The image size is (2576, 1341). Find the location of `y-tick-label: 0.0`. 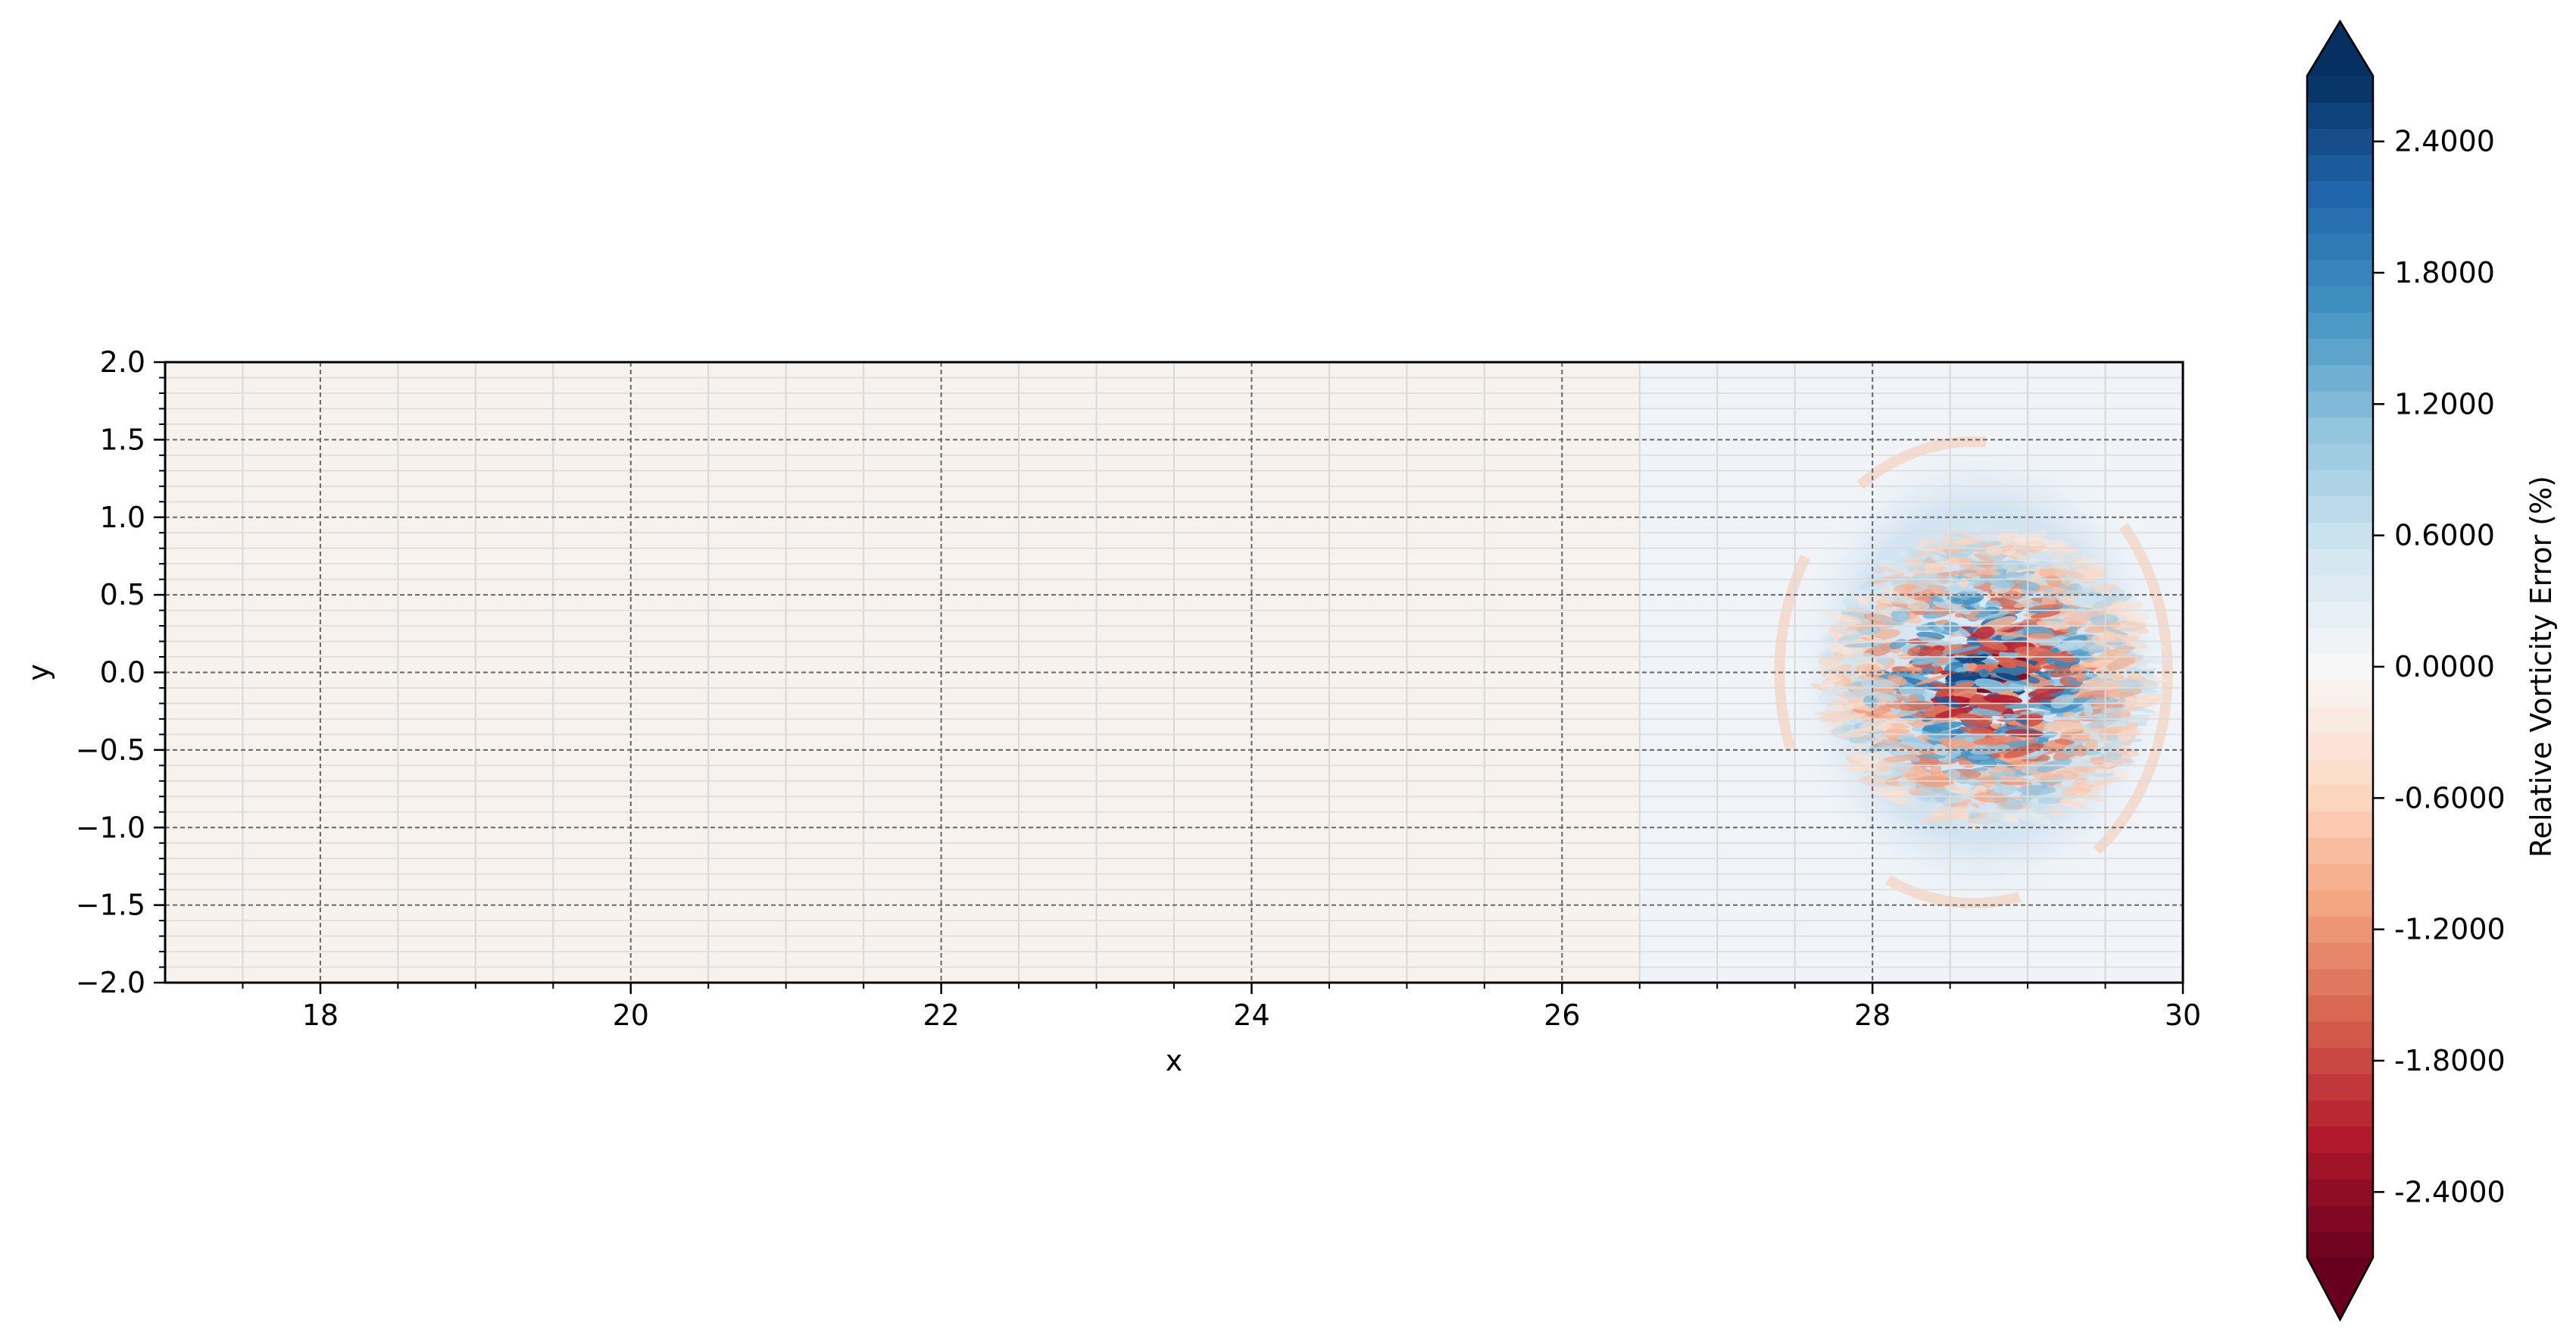

y-tick-label: 0.0 is located at coordinates (123, 672).